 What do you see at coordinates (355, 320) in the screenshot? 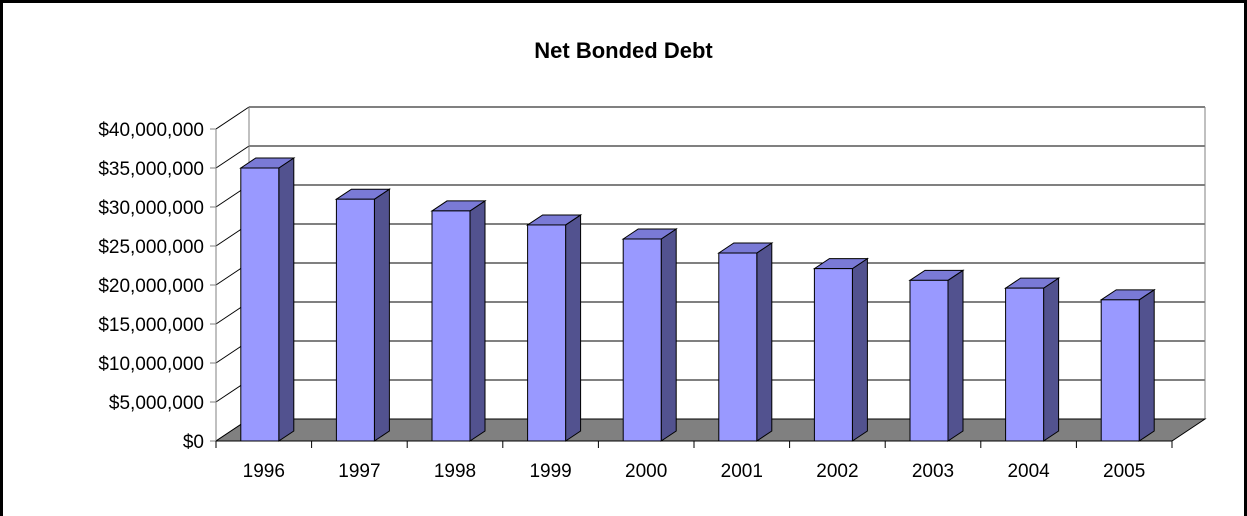
I see `bar-1997` at bounding box center [355, 320].